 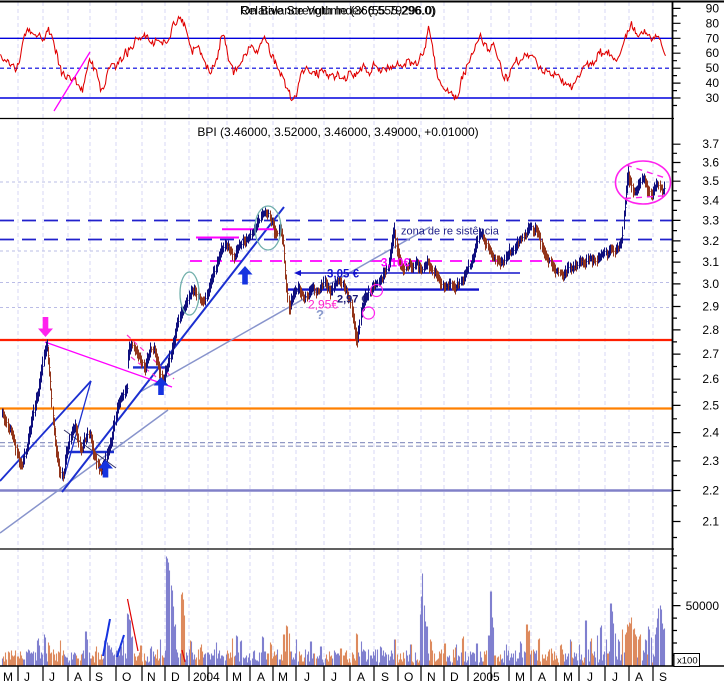 What do you see at coordinates (343, 275) in the screenshot?
I see `svg-text: 3,05 €` at bounding box center [343, 275].